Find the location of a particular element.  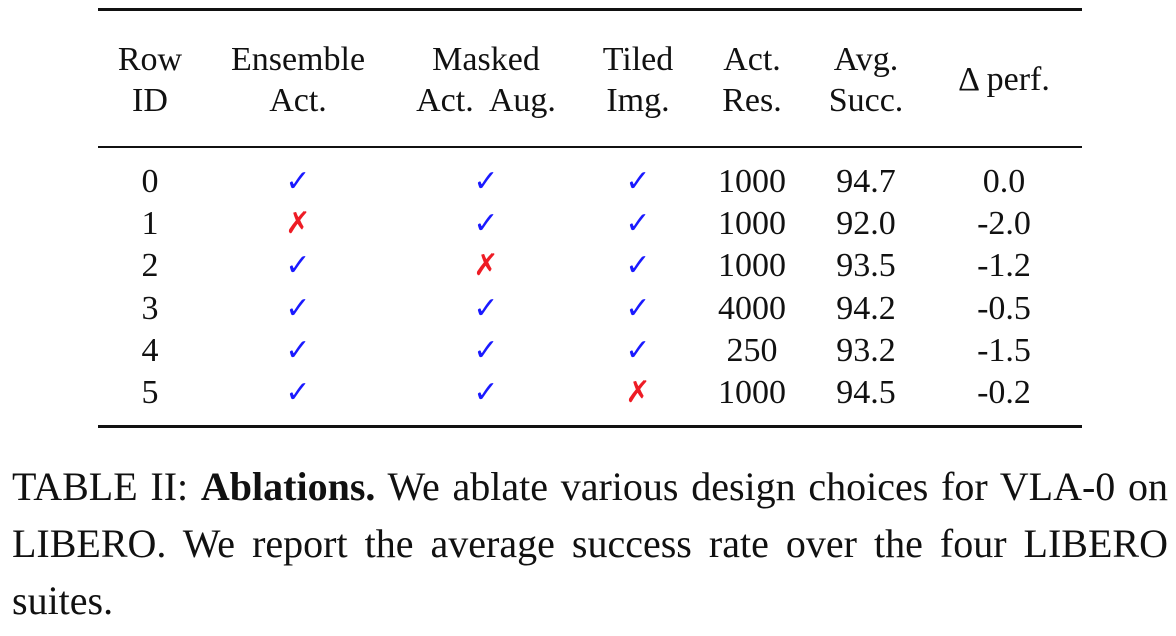

bottom-rule is located at coordinates (590, 426).